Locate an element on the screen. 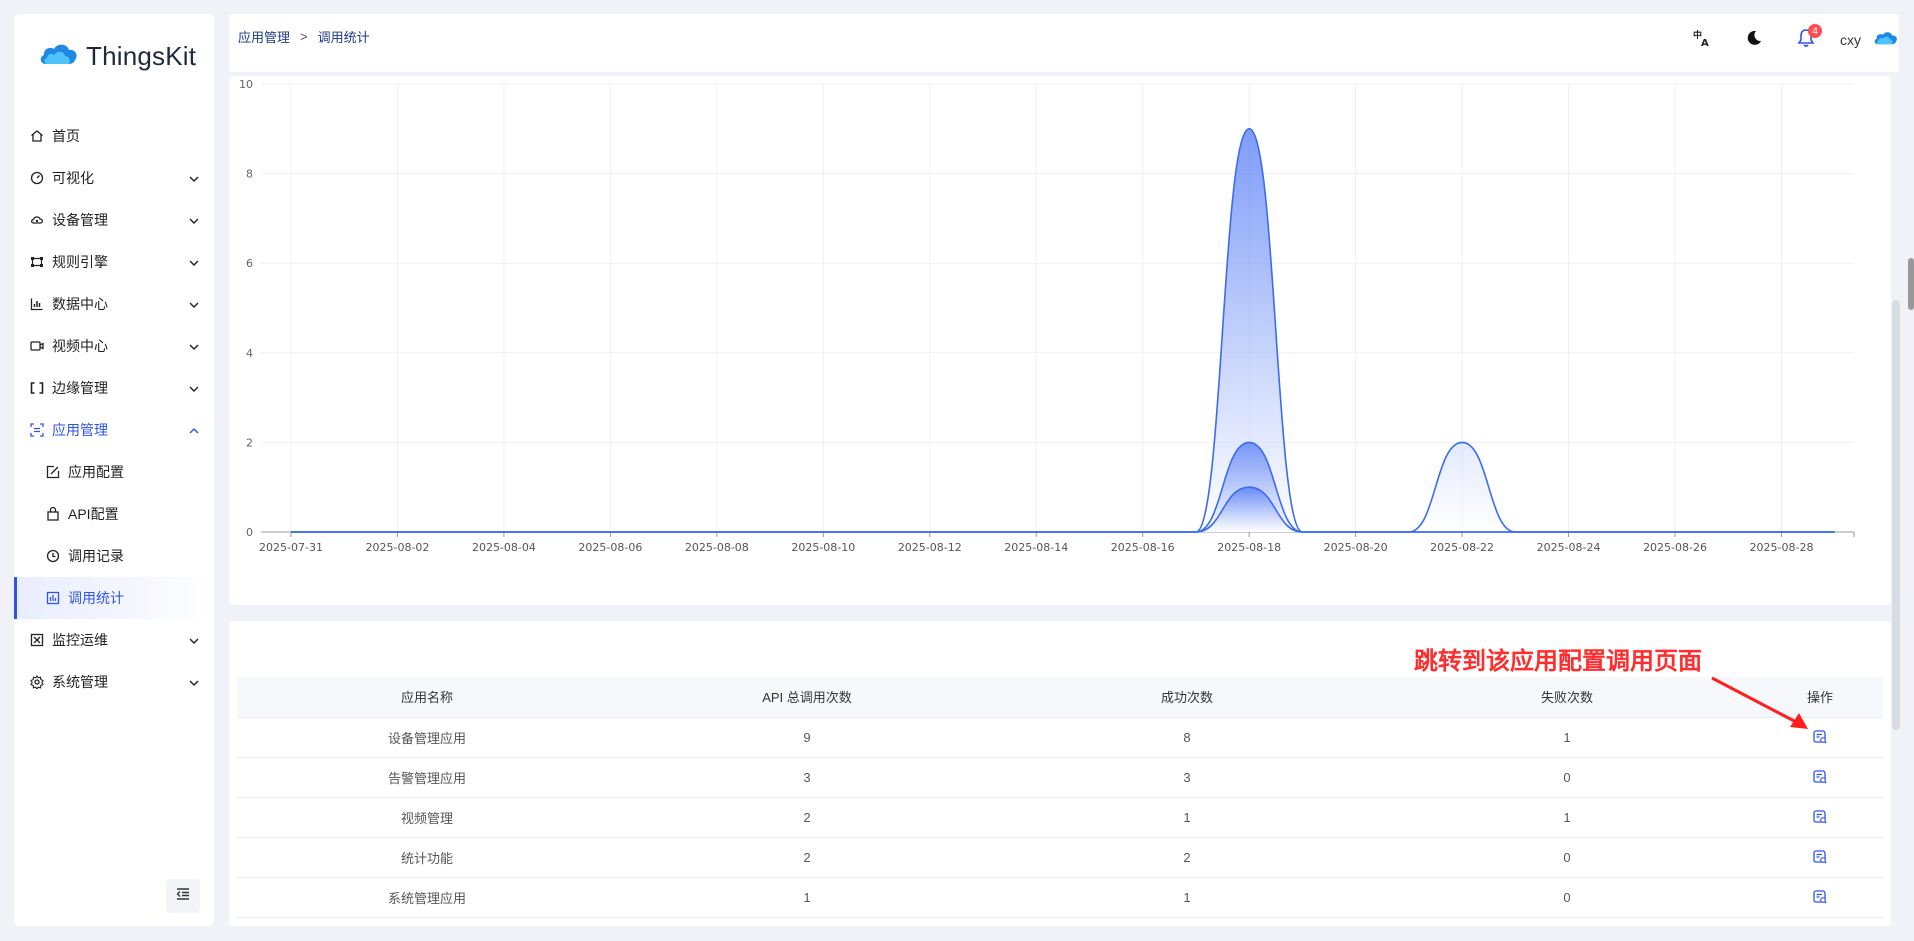 This screenshot has width=1914, height=941. x-tick-label: 2025-08-26 is located at coordinates (1675, 547).